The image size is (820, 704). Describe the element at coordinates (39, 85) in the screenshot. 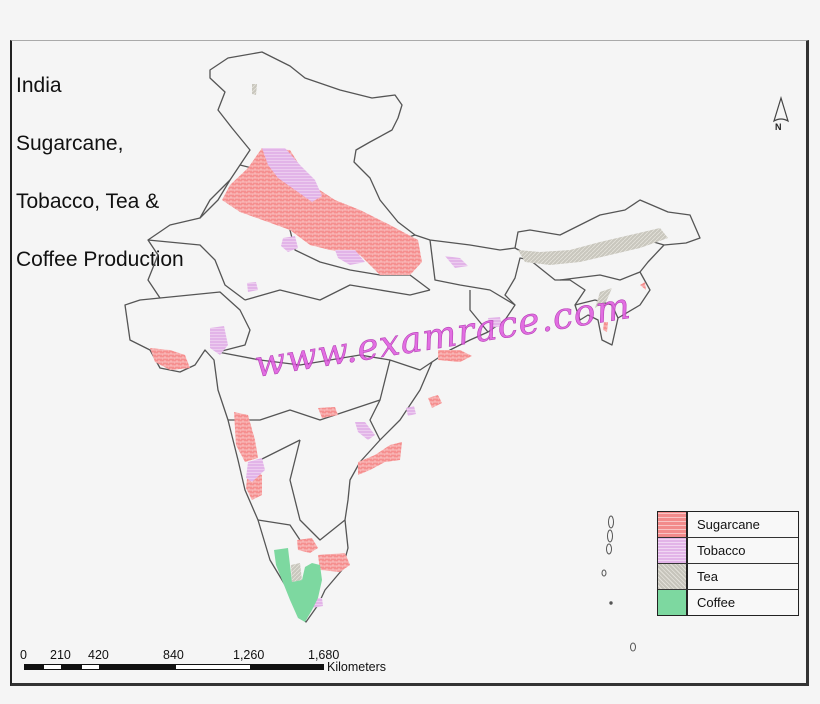

I see `title-line-1: India` at that location.